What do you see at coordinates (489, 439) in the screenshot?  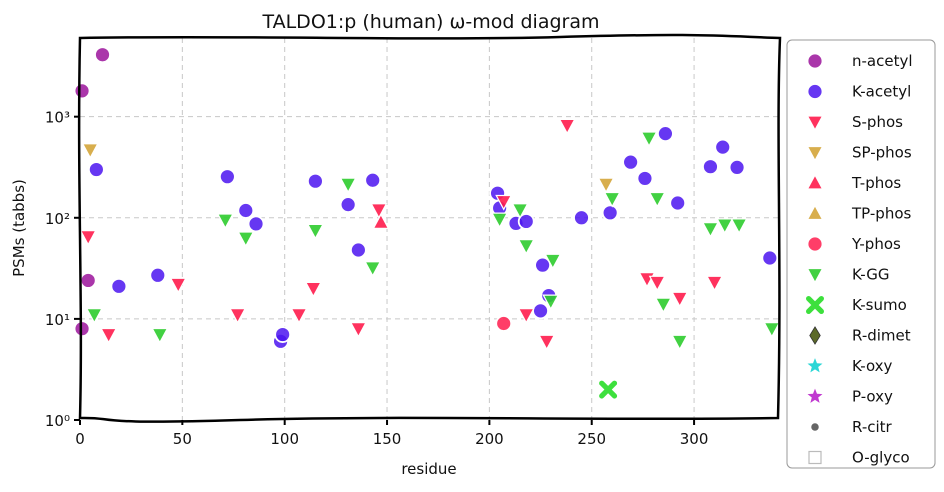 I see `x-tick-label: 200` at bounding box center [489, 439].